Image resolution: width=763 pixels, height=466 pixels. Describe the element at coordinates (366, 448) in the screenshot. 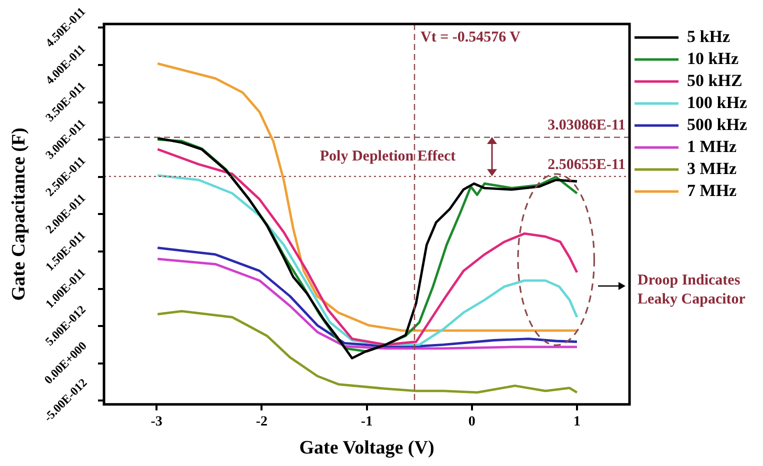

I see `x-axis-title: Gate Voltage (V)` at that location.